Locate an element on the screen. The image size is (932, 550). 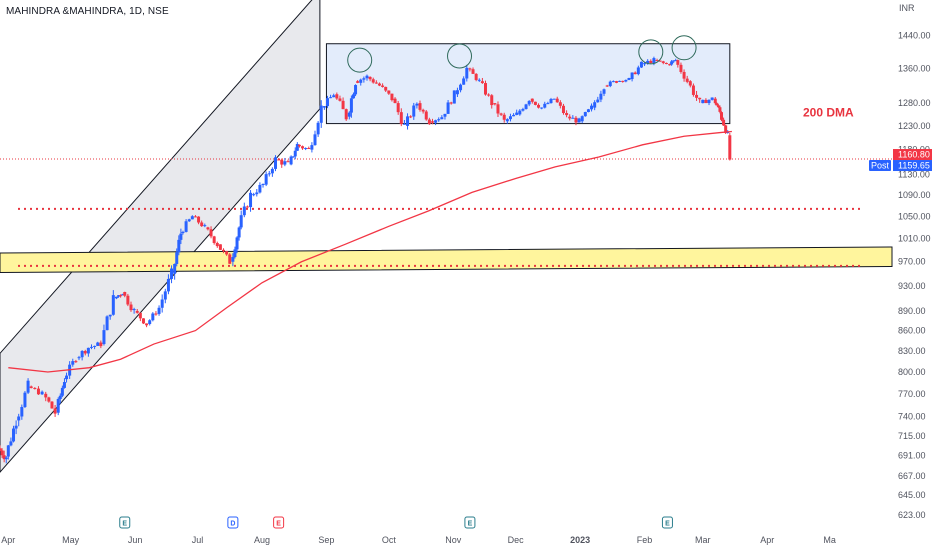
x-tick-label: 2023 is located at coordinates (580, 540).